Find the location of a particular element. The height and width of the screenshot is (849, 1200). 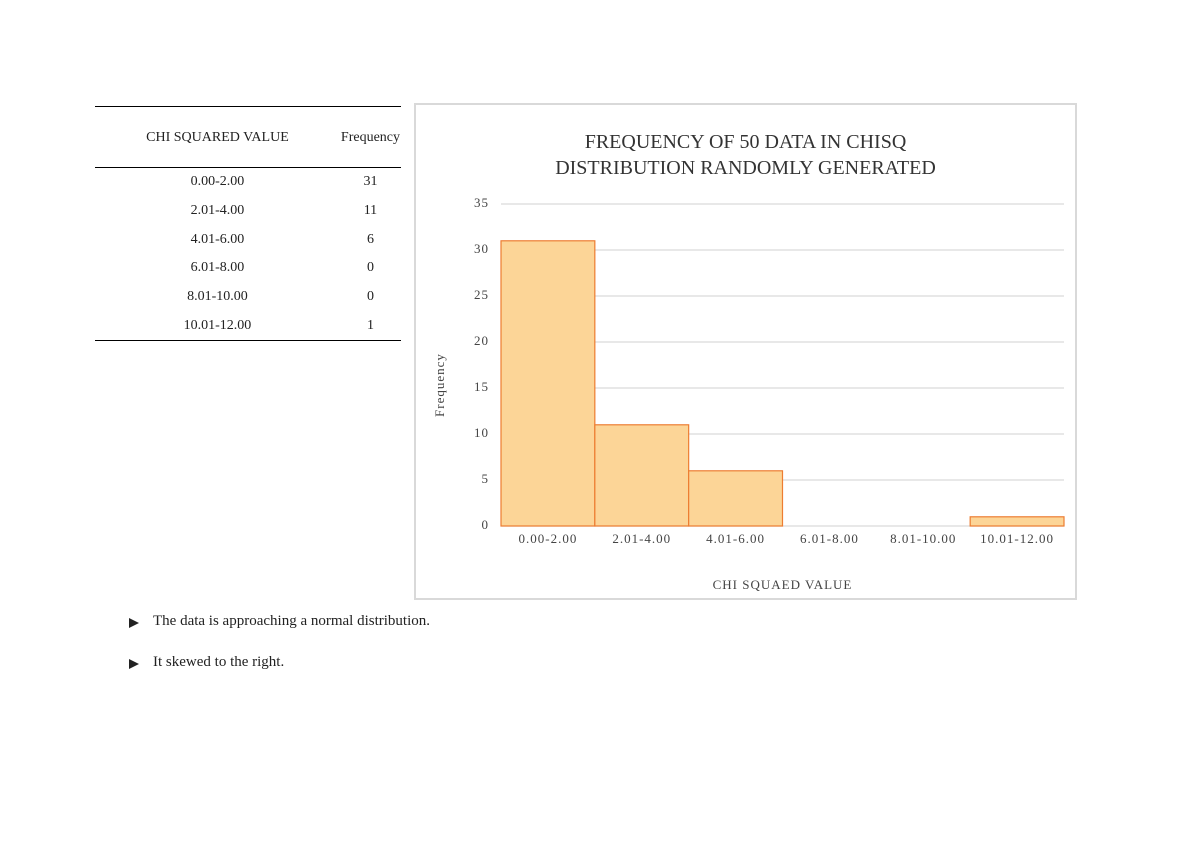

table-header: CHI SQUARED VALUE Frequency is located at coordinates (248, 137).